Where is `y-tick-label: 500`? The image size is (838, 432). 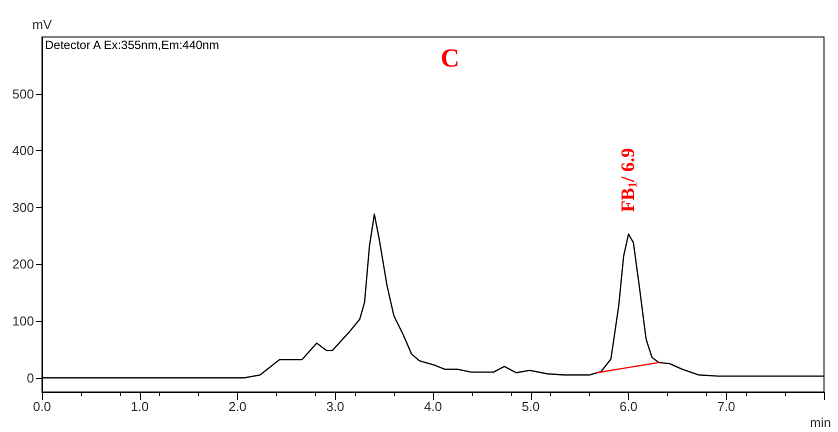
y-tick-label: 500 is located at coordinates (23, 94).